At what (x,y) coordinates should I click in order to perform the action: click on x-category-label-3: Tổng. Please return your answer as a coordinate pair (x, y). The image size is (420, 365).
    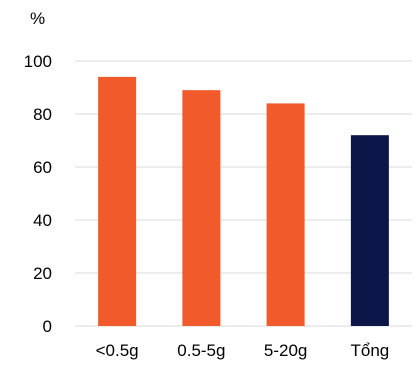
    Looking at the image, I should click on (370, 350).